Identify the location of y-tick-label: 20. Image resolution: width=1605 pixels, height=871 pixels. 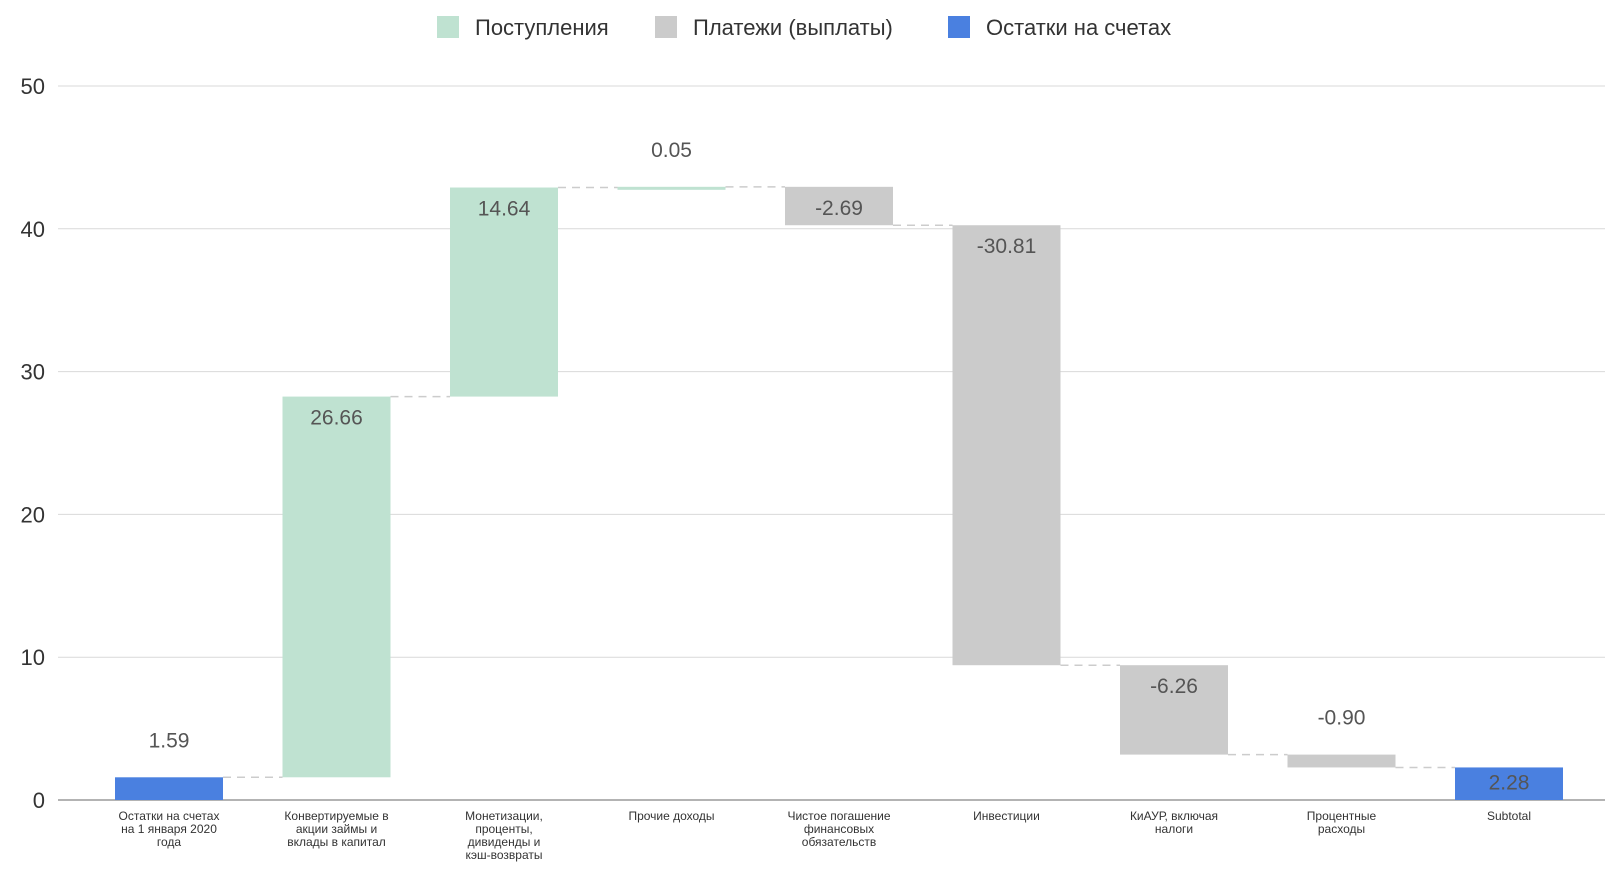
(33, 514).